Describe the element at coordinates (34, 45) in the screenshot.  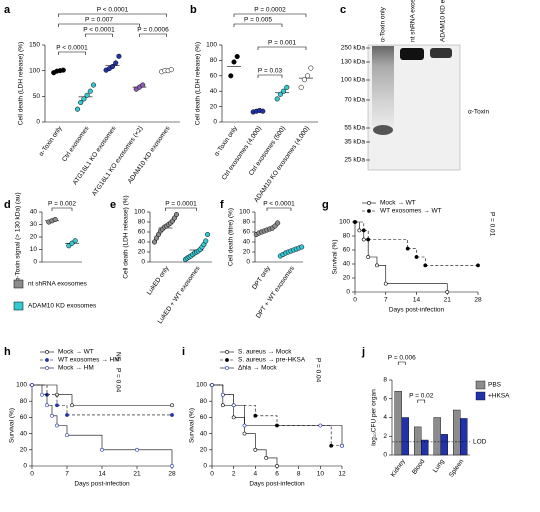
I see `y-tick-label: 150` at that location.